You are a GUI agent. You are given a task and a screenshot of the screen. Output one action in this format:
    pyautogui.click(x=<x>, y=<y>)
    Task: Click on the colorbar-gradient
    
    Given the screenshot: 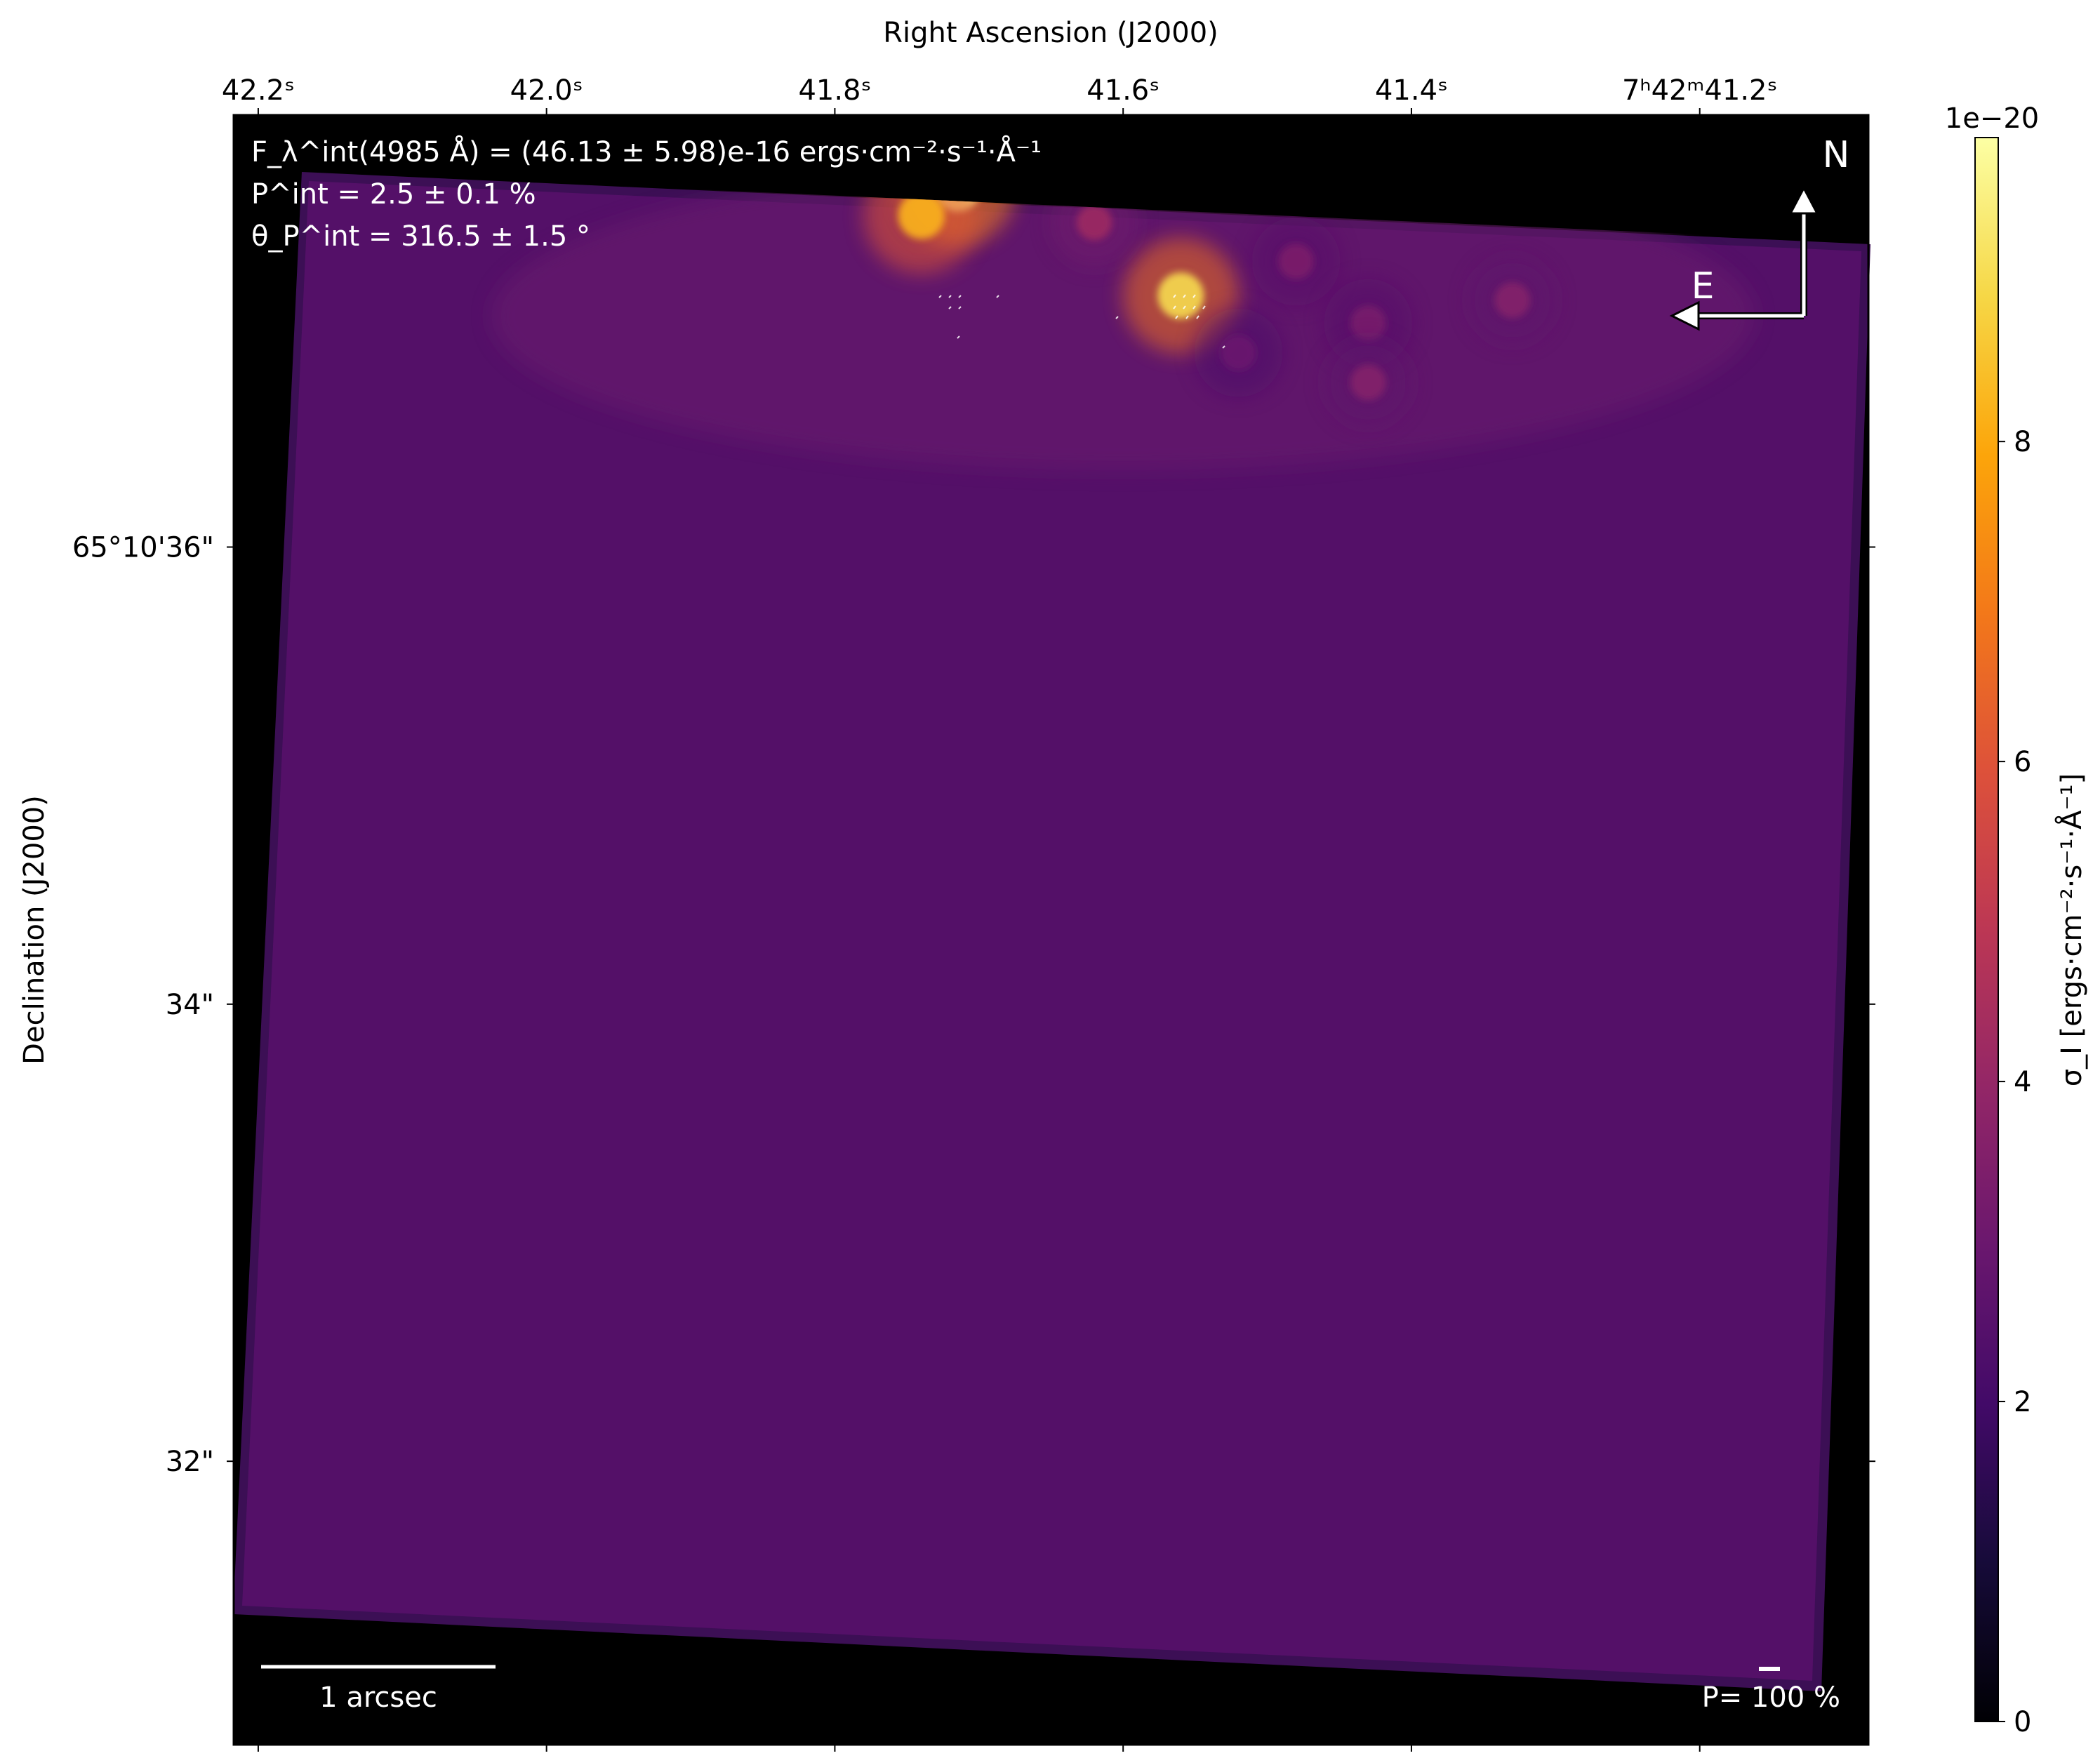 What is the action you would take?
    pyautogui.click(x=1986, y=929)
    